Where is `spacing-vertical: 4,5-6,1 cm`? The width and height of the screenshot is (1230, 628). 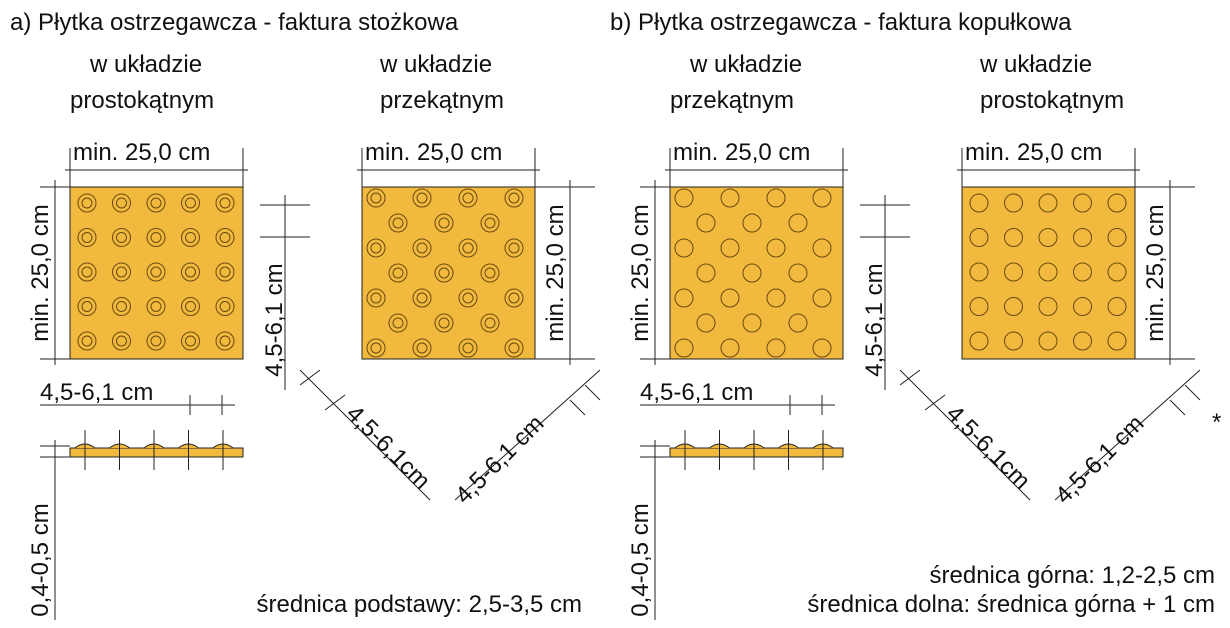
spacing-vertical: 4,5-6,1 cm is located at coordinates (274, 319).